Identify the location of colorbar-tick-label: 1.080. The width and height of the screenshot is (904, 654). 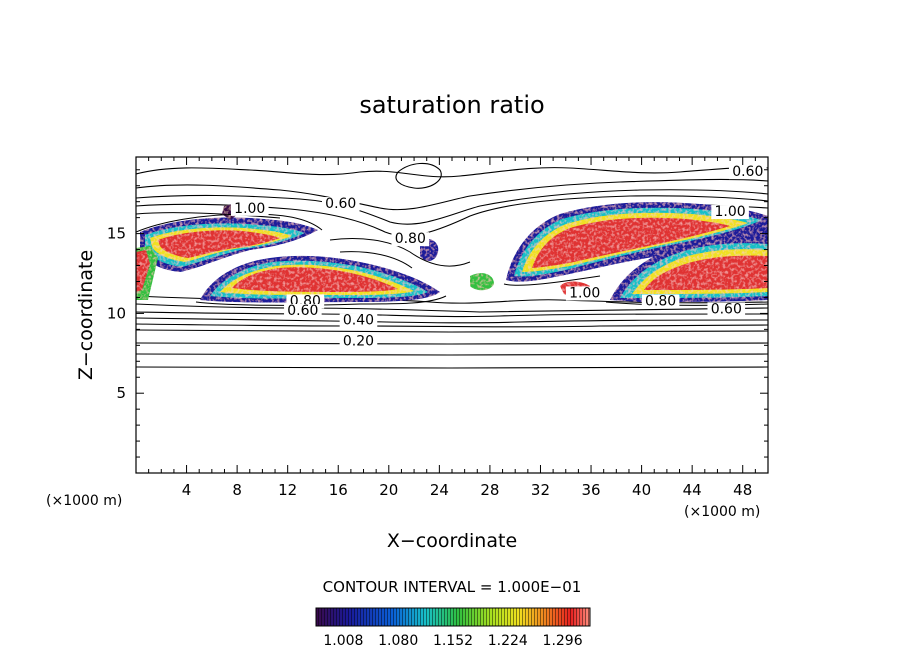
(398, 641).